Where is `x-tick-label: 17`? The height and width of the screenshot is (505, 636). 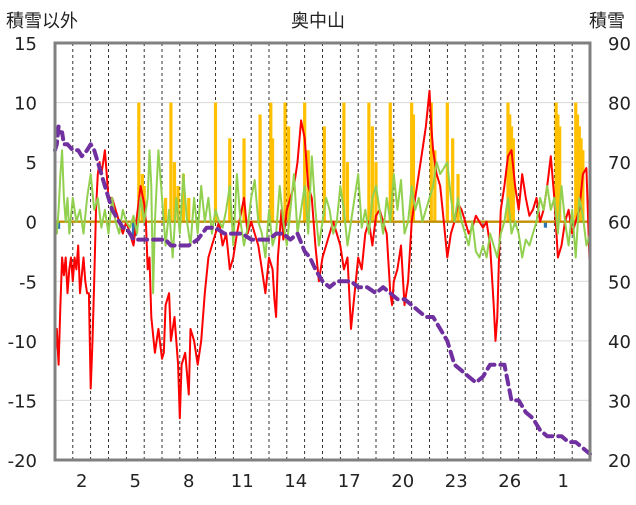 x-tick-label: 17 is located at coordinates (349, 481).